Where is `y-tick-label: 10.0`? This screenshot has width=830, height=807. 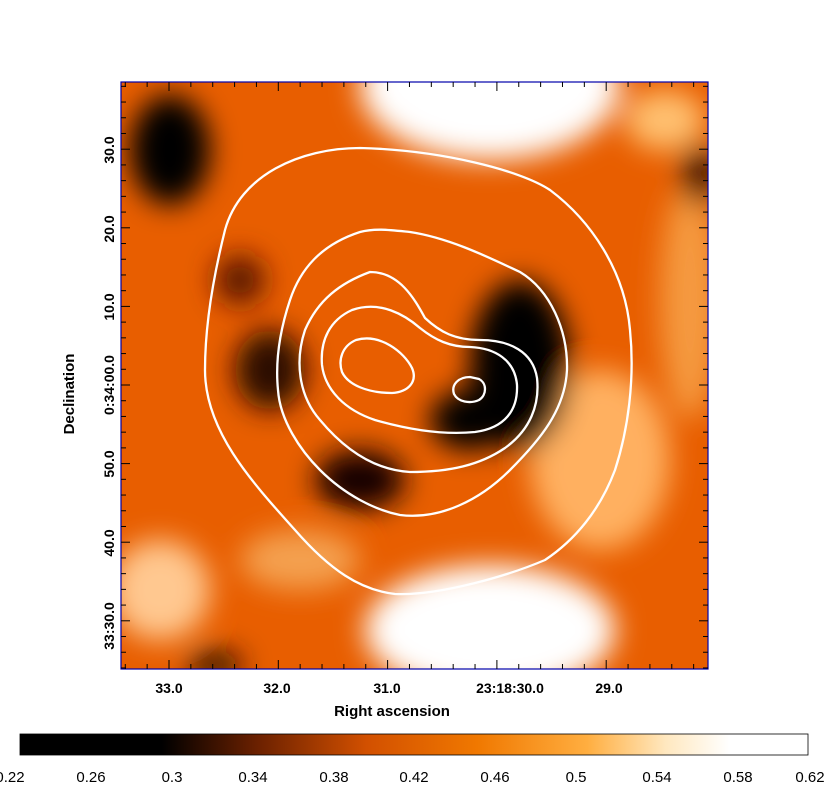 y-tick-label: 10.0 is located at coordinates (109, 306).